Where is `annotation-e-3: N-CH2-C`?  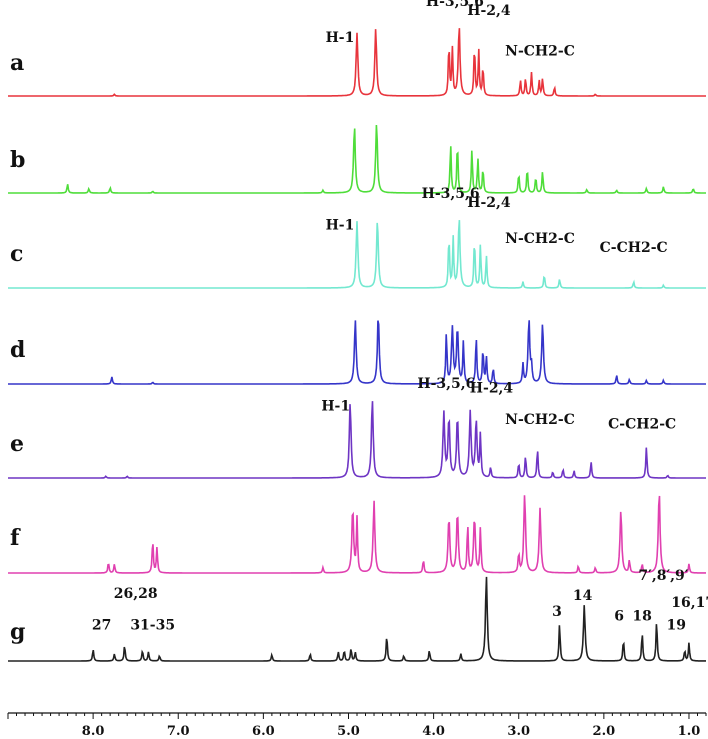 annotation-e-3: N-CH2-C is located at coordinates (540, 420).